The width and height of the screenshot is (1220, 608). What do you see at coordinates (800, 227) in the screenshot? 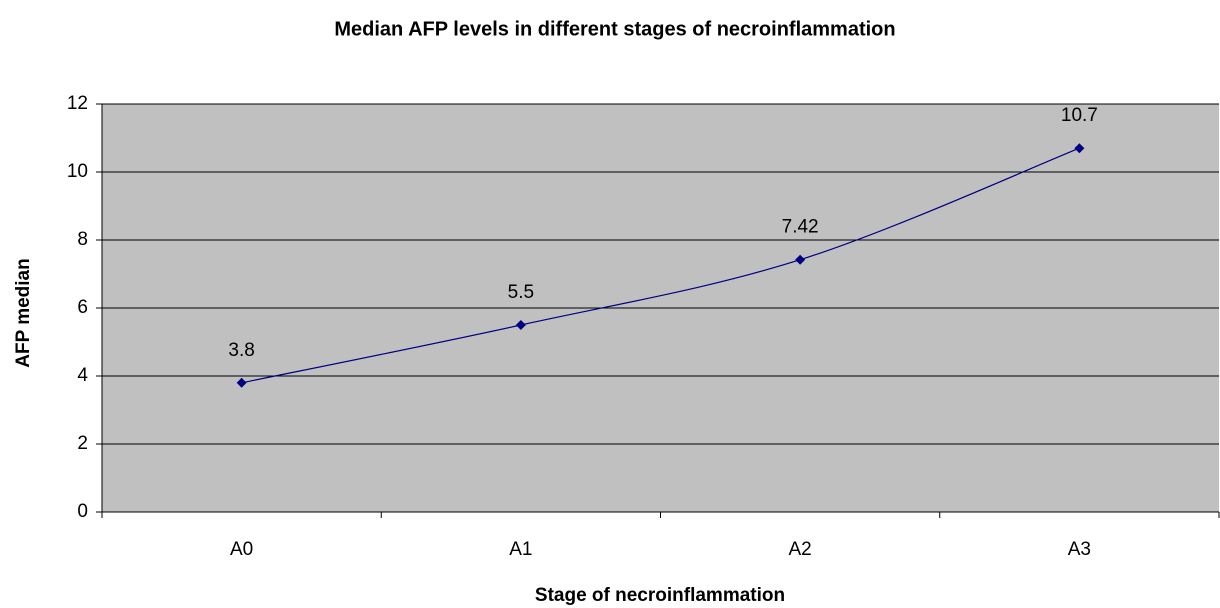
I see `data-label: 7.42` at bounding box center [800, 227].